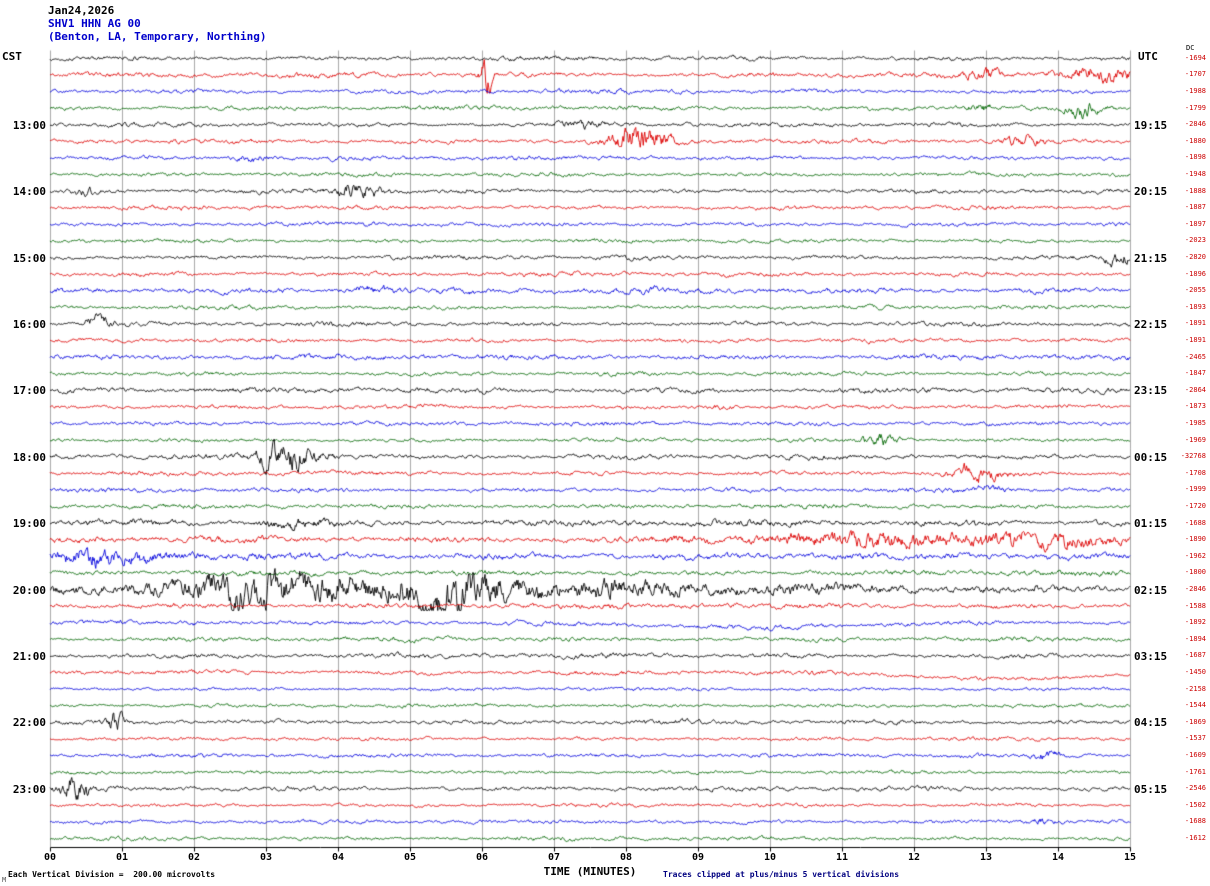 The height and width of the screenshot is (886, 1210). Describe the element at coordinates (1195, 506) in the screenshot. I see `dc-value: -1720` at that location.